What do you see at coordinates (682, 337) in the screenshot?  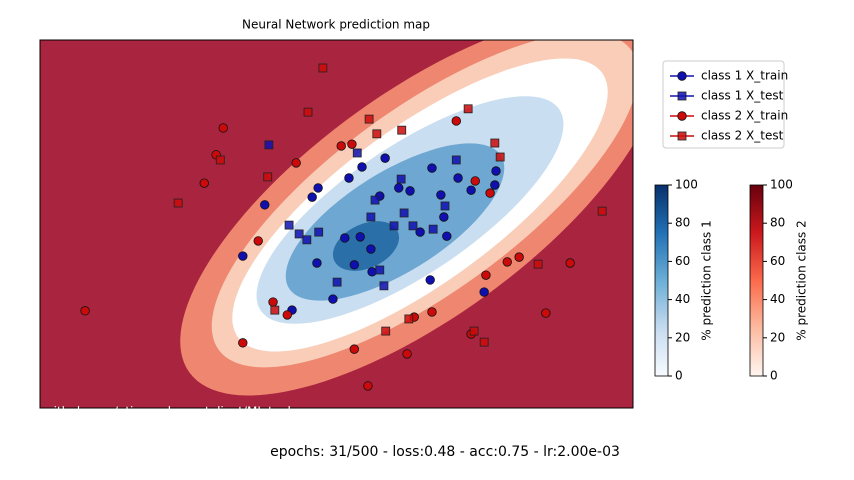 I see `colorbar-tick-label: 20` at bounding box center [682, 337].